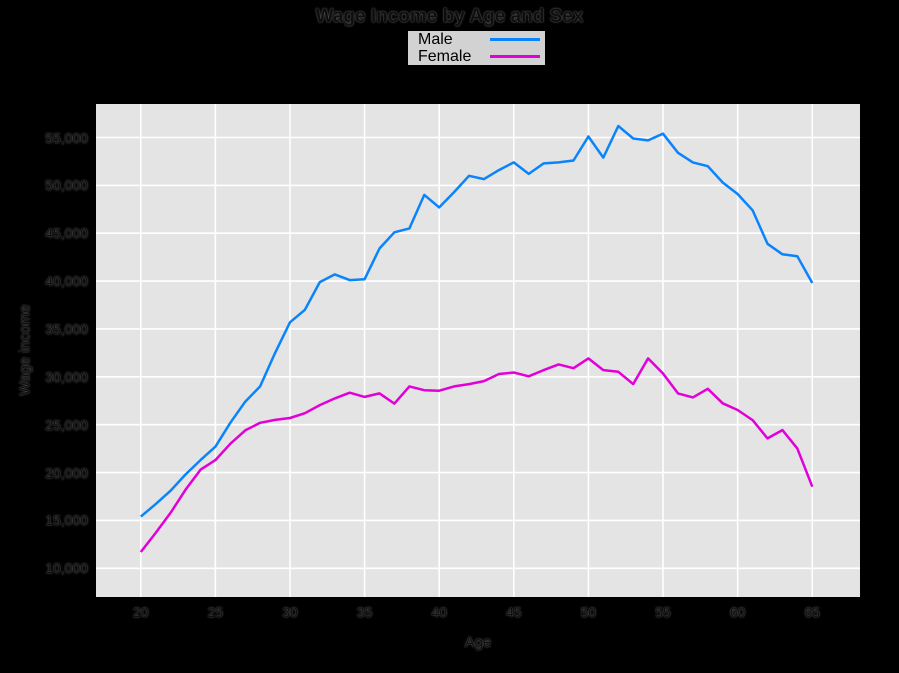 This screenshot has height=673, width=899. Describe the element at coordinates (663, 612) in the screenshot. I see `x-tick-label-55: 55` at that location.